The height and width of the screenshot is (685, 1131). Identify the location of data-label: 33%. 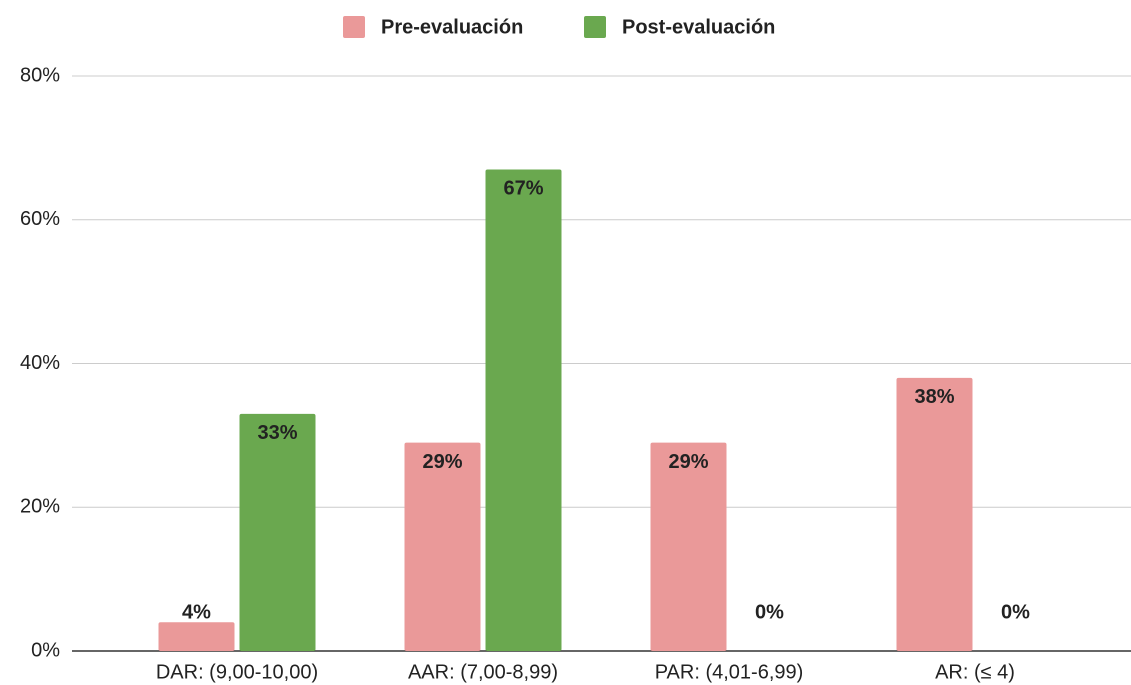
(277, 433).